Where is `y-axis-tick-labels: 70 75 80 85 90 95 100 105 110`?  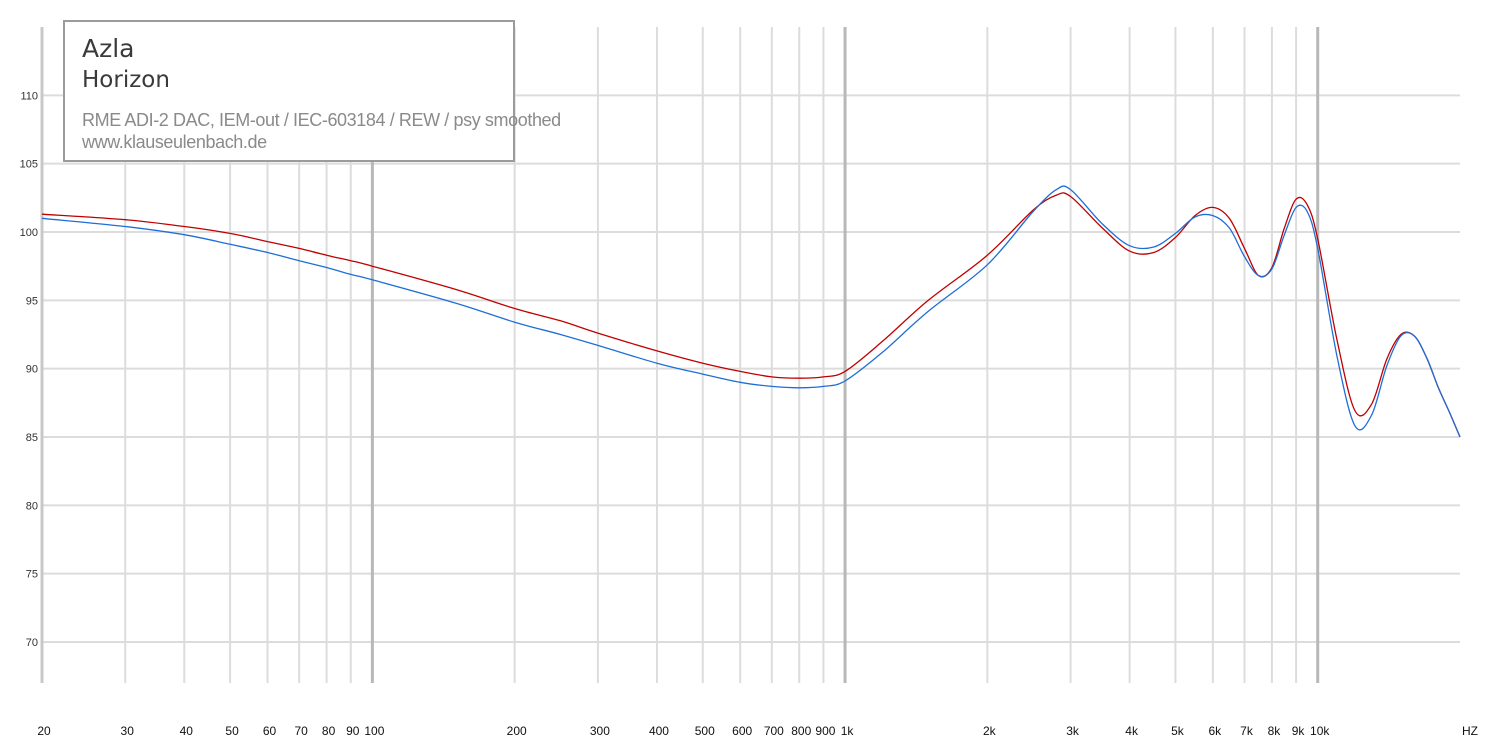
y-axis-tick-labels: 70 75 80 85 90 95 100 105 110 is located at coordinates (29, 369).